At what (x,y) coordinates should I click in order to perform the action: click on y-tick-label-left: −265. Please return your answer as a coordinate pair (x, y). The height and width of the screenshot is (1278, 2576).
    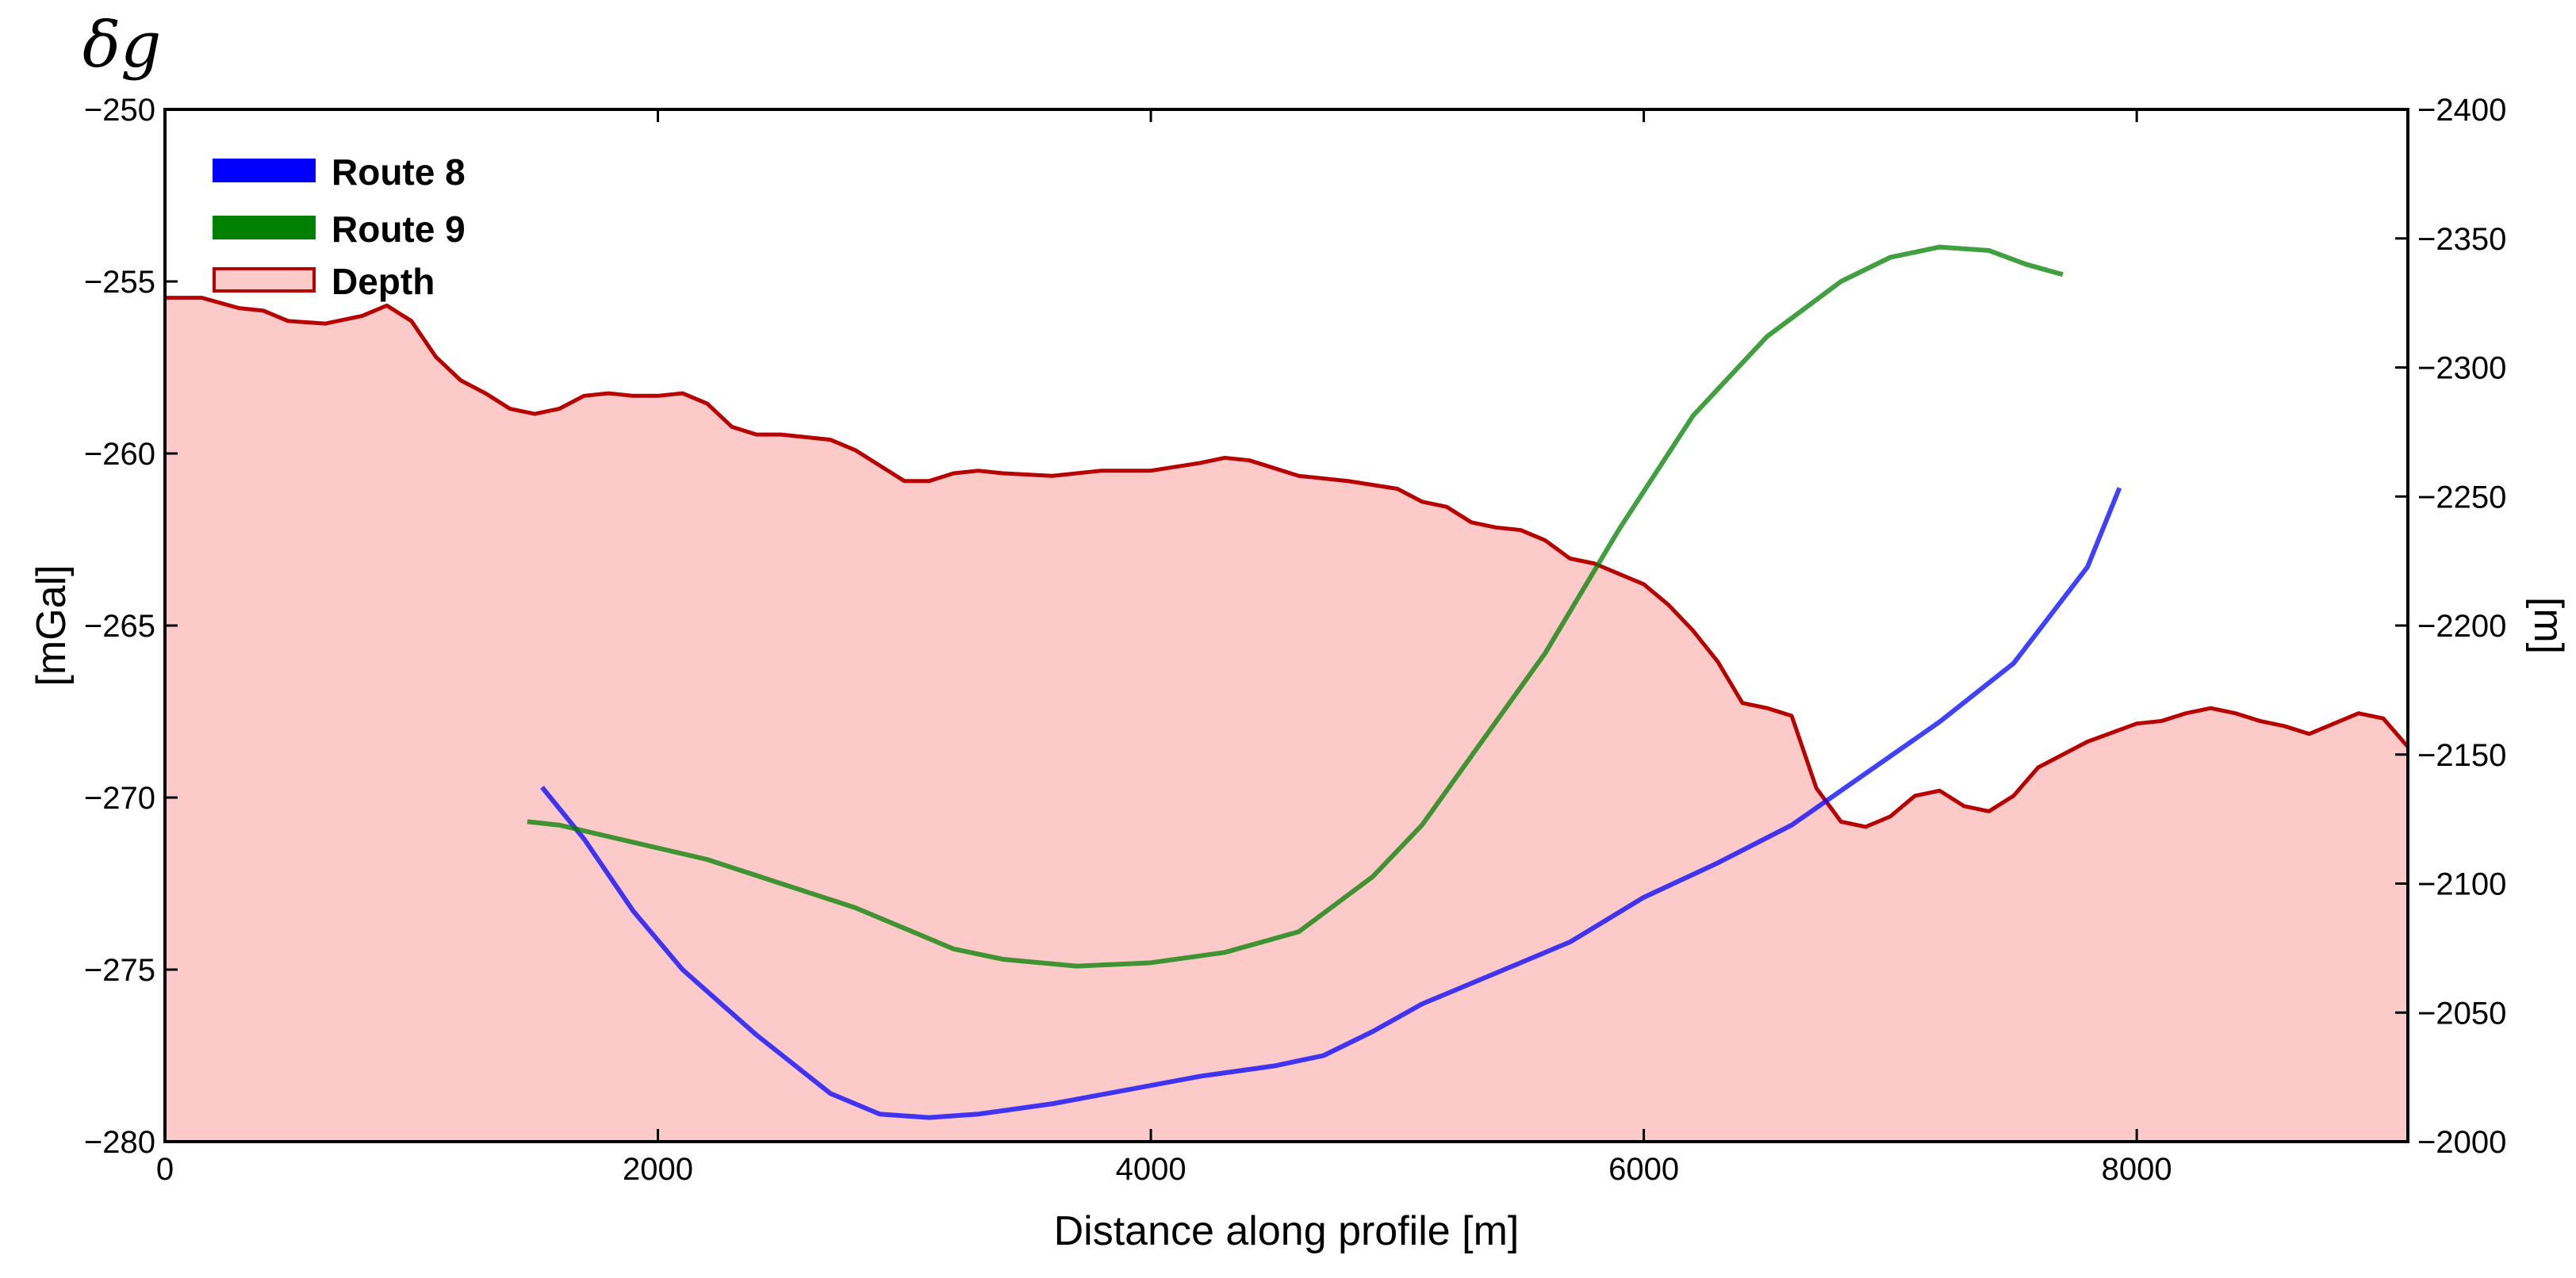
    Looking at the image, I should click on (120, 626).